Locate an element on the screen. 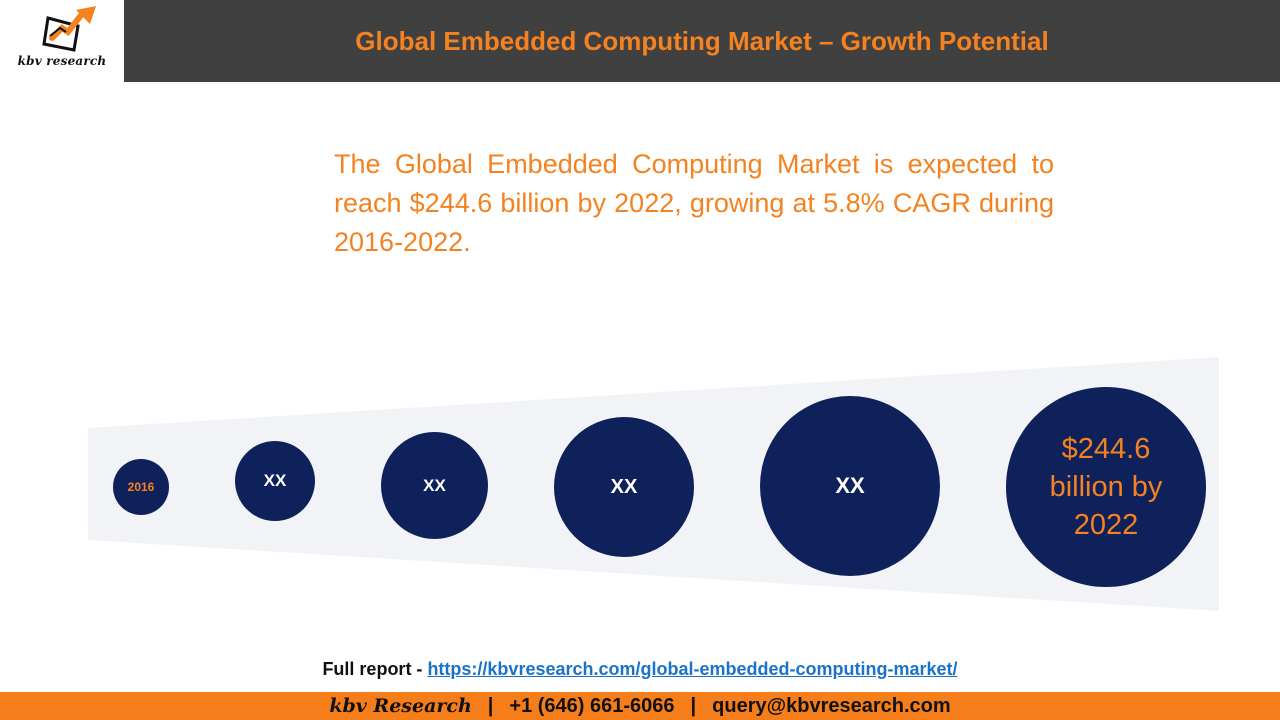  footer-brand: kbv Research is located at coordinates (400, 706).